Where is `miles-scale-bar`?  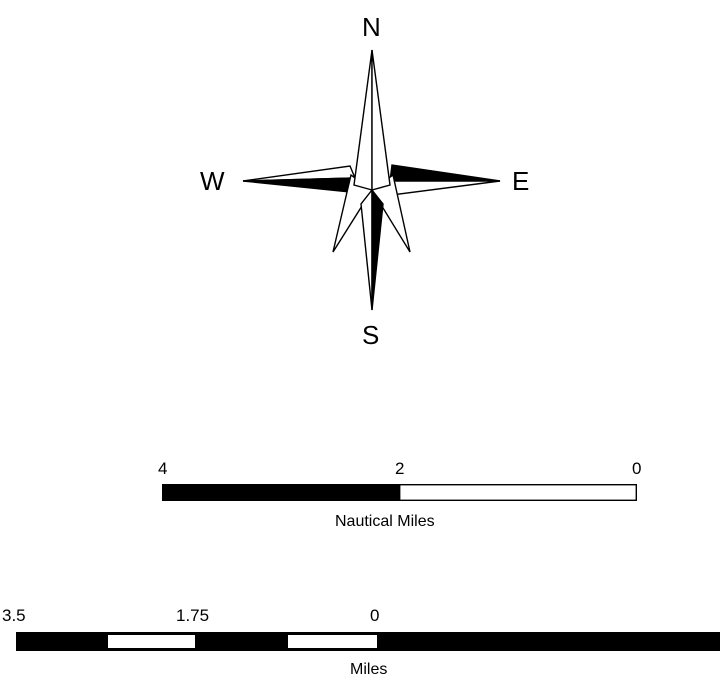
miles-scale-bar is located at coordinates (368, 641).